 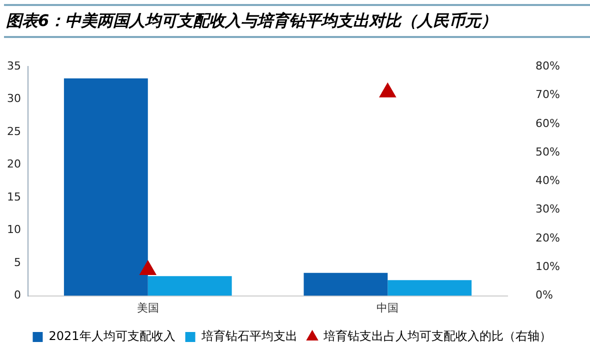 What do you see at coordinates (147, 307) in the screenshot?
I see `x-tick-label: 美国` at bounding box center [147, 307].